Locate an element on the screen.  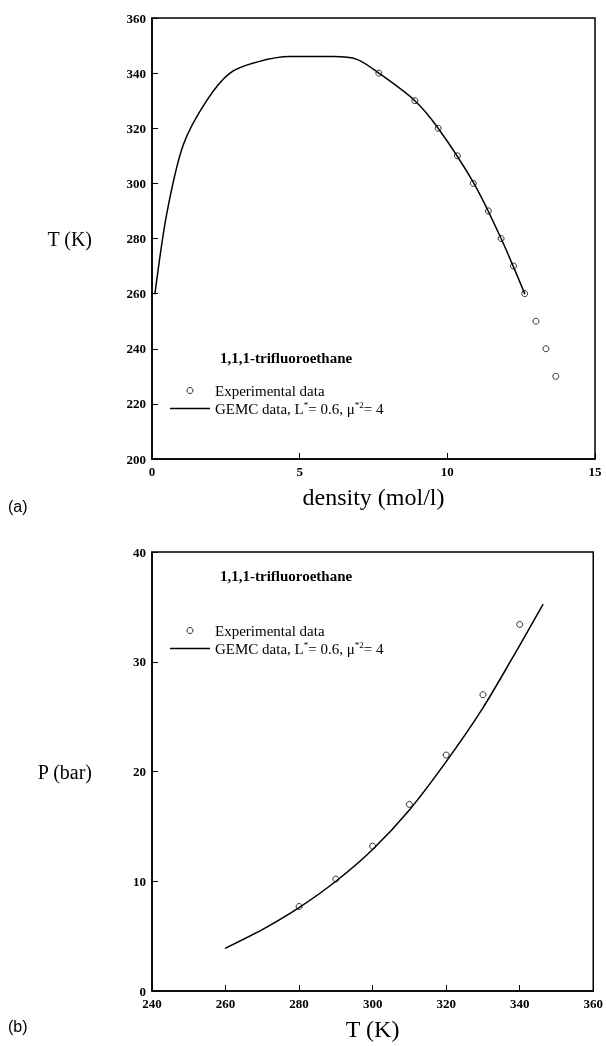
y-tick-label: 300 is located at coordinates (136, 183).